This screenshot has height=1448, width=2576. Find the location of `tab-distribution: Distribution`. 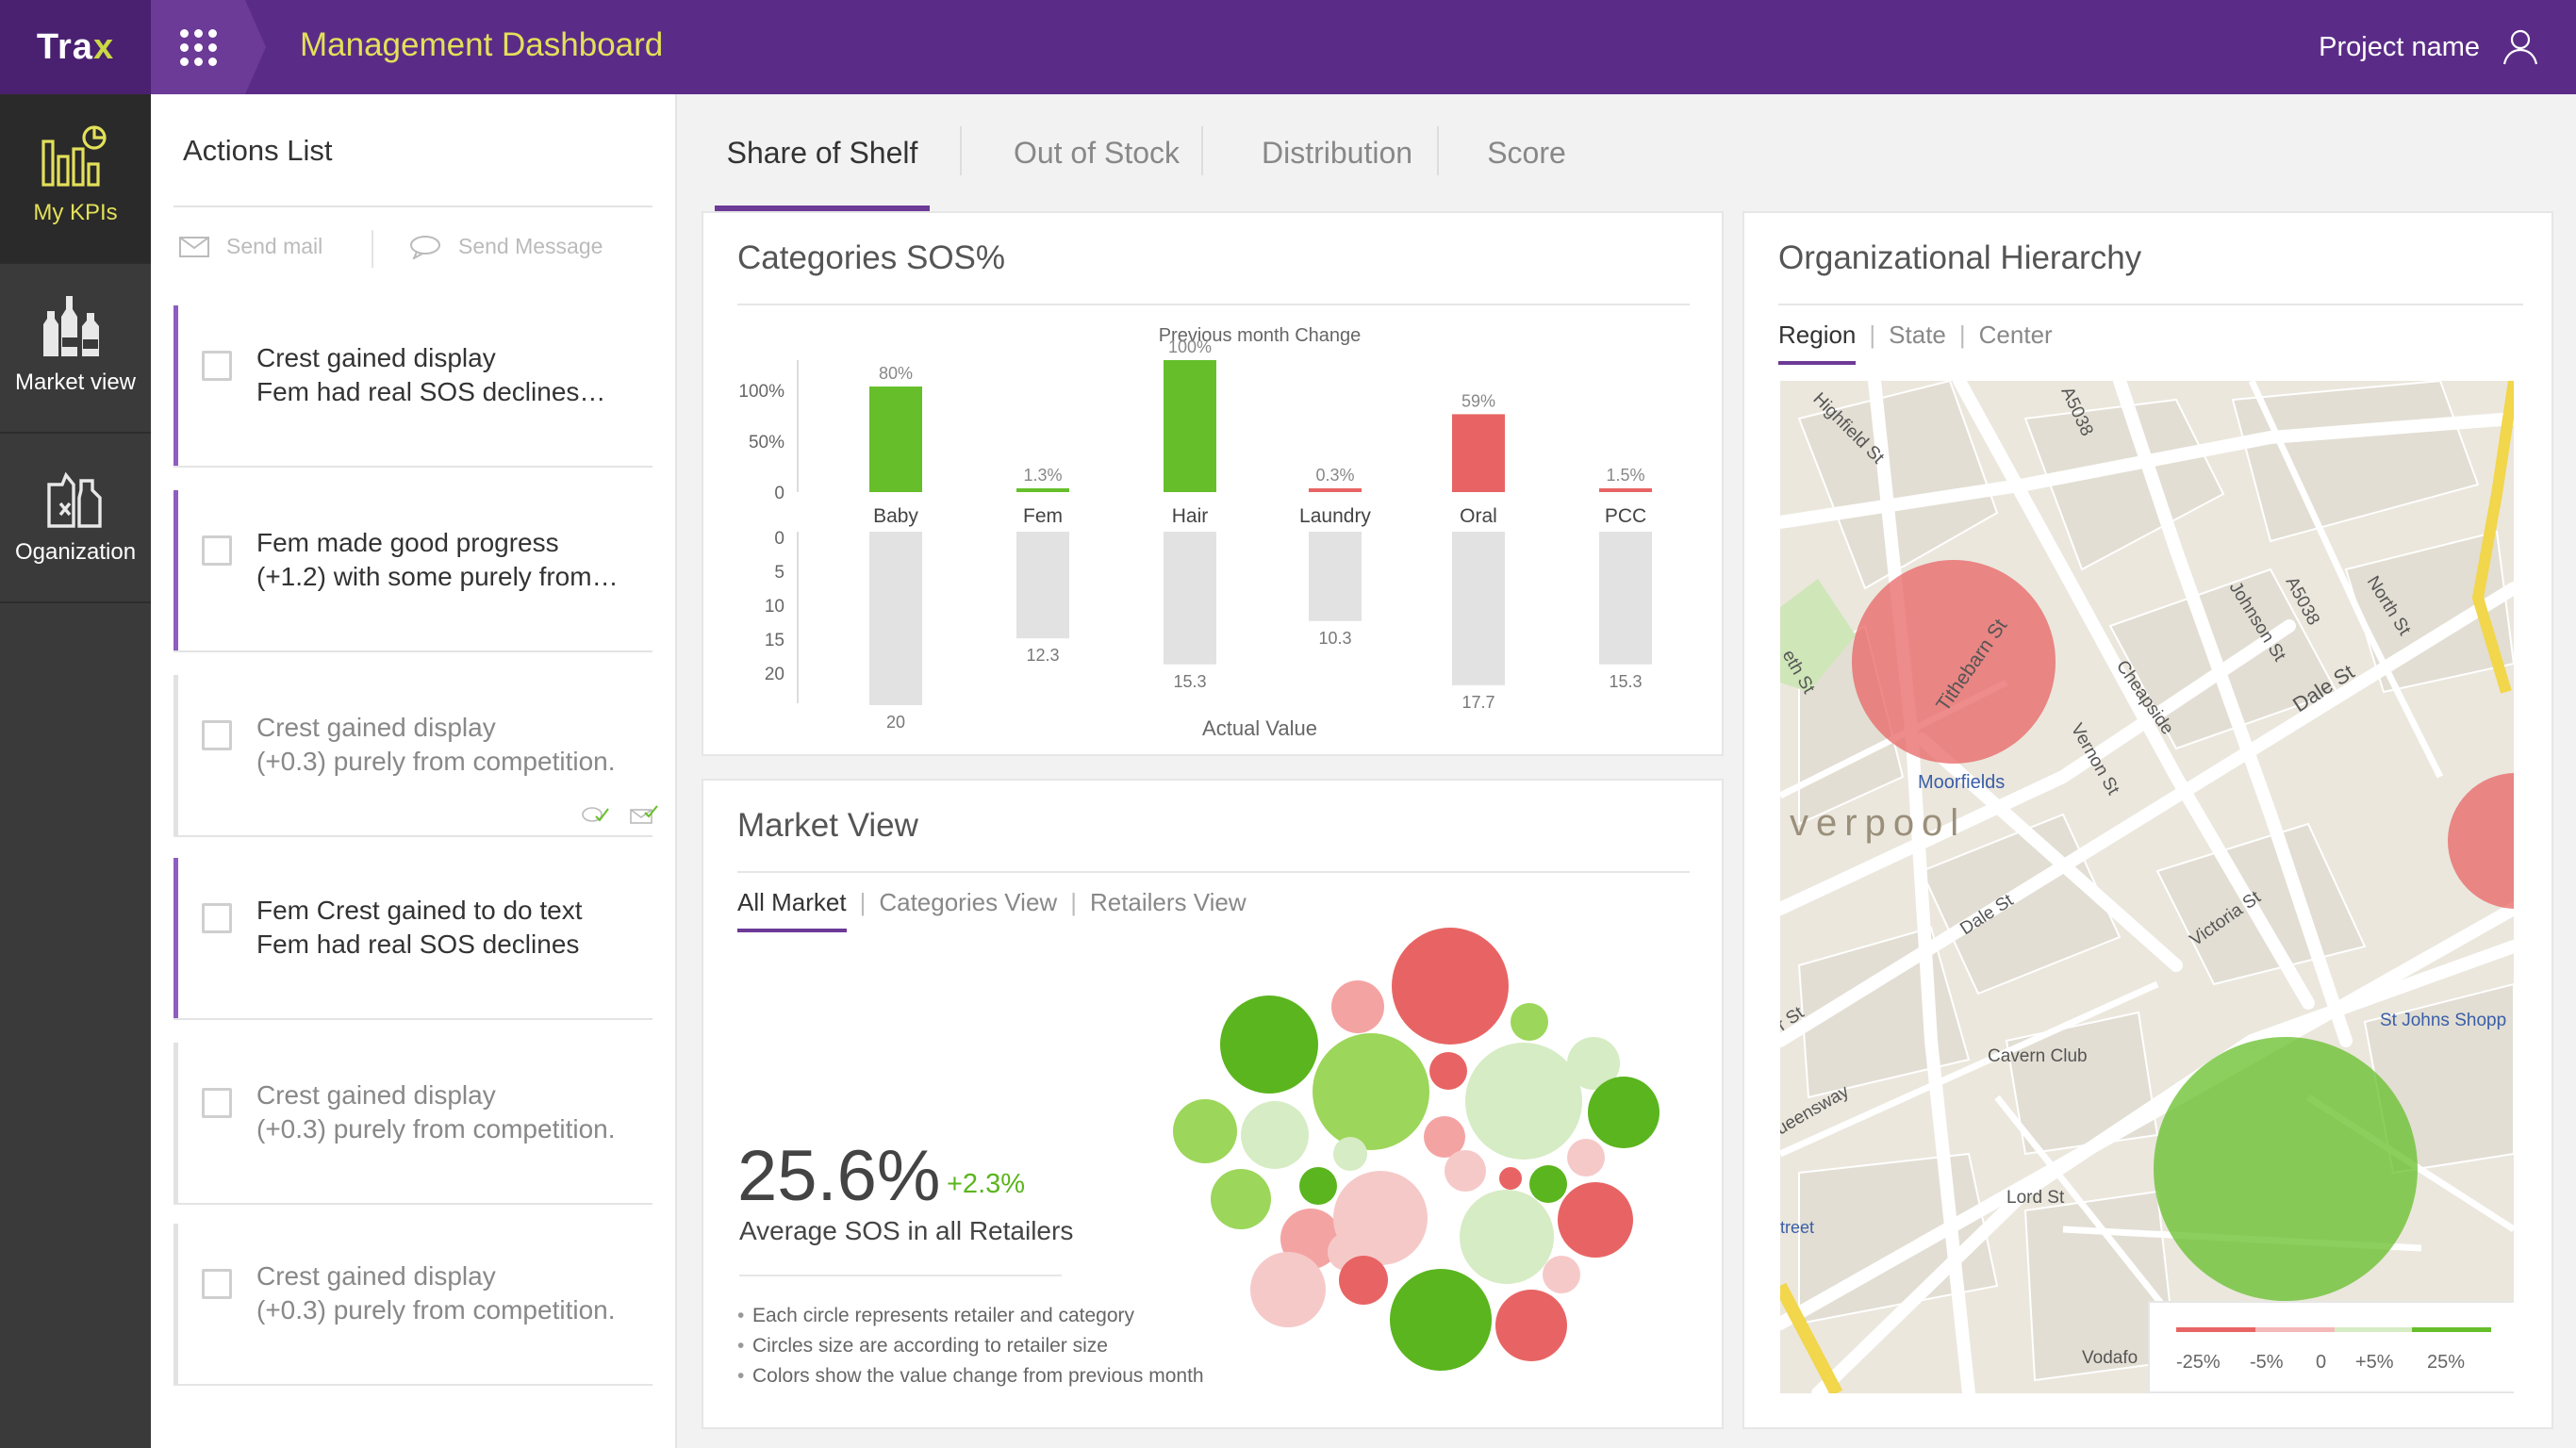

tab-distribution: Distribution is located at coordinates (1337, 152).